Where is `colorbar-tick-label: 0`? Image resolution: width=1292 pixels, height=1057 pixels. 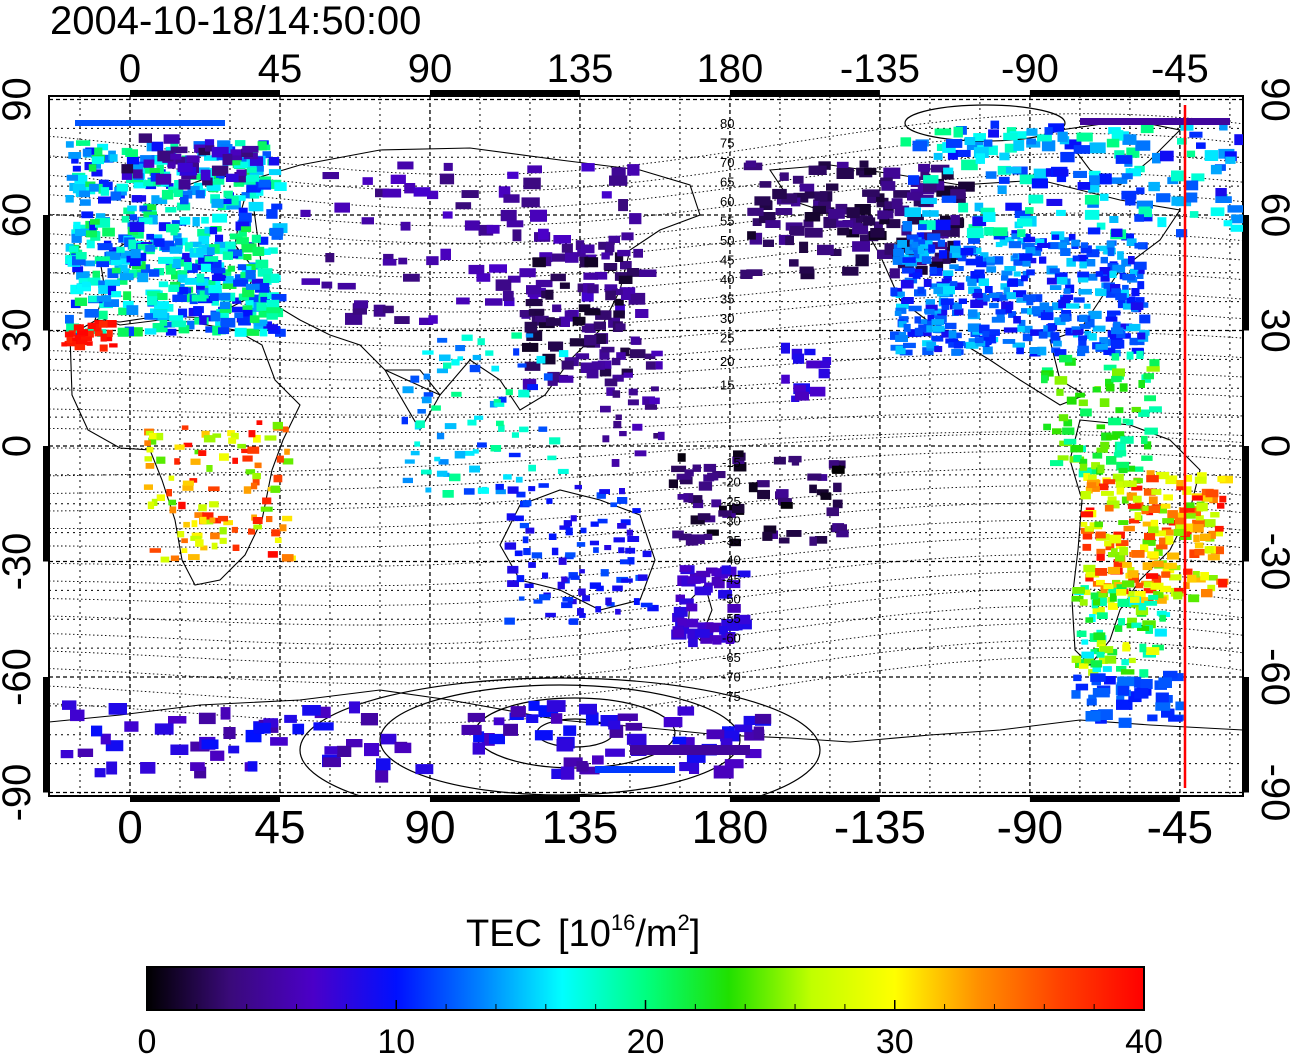 colorbar-tick-label: 0 is located at coordinates (147, 1040).